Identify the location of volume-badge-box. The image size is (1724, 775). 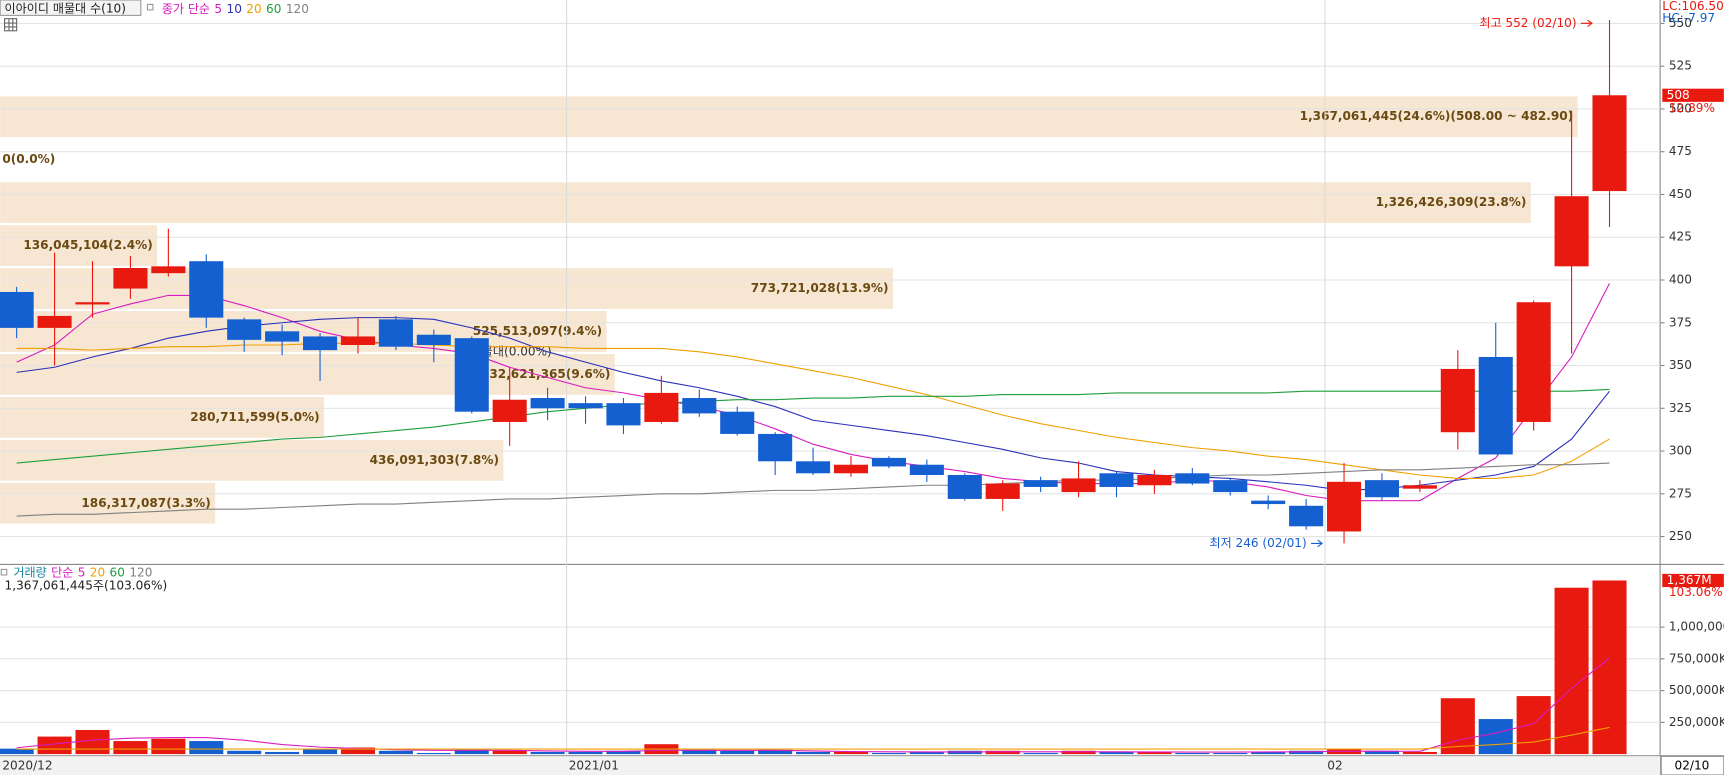
(1693, 580).